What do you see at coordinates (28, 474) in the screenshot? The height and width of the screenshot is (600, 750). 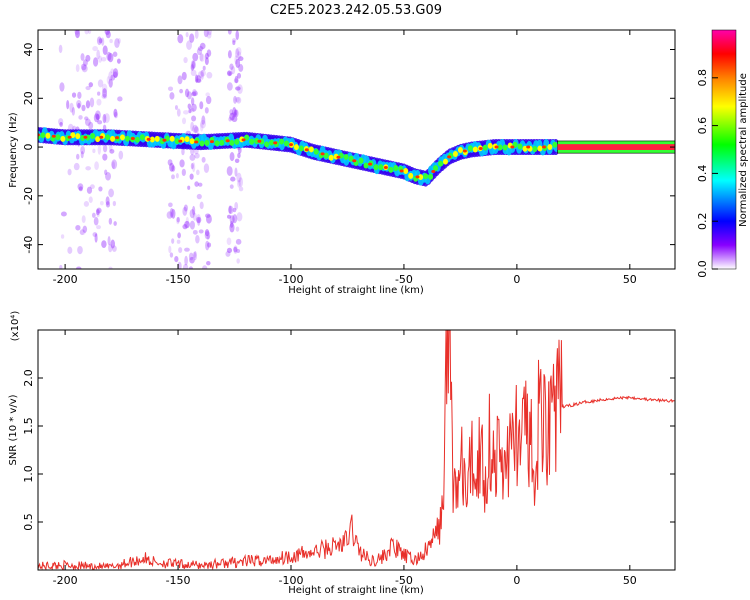 I see `snr-y-tick-label: 1.0` at bounding box center [28, 474].